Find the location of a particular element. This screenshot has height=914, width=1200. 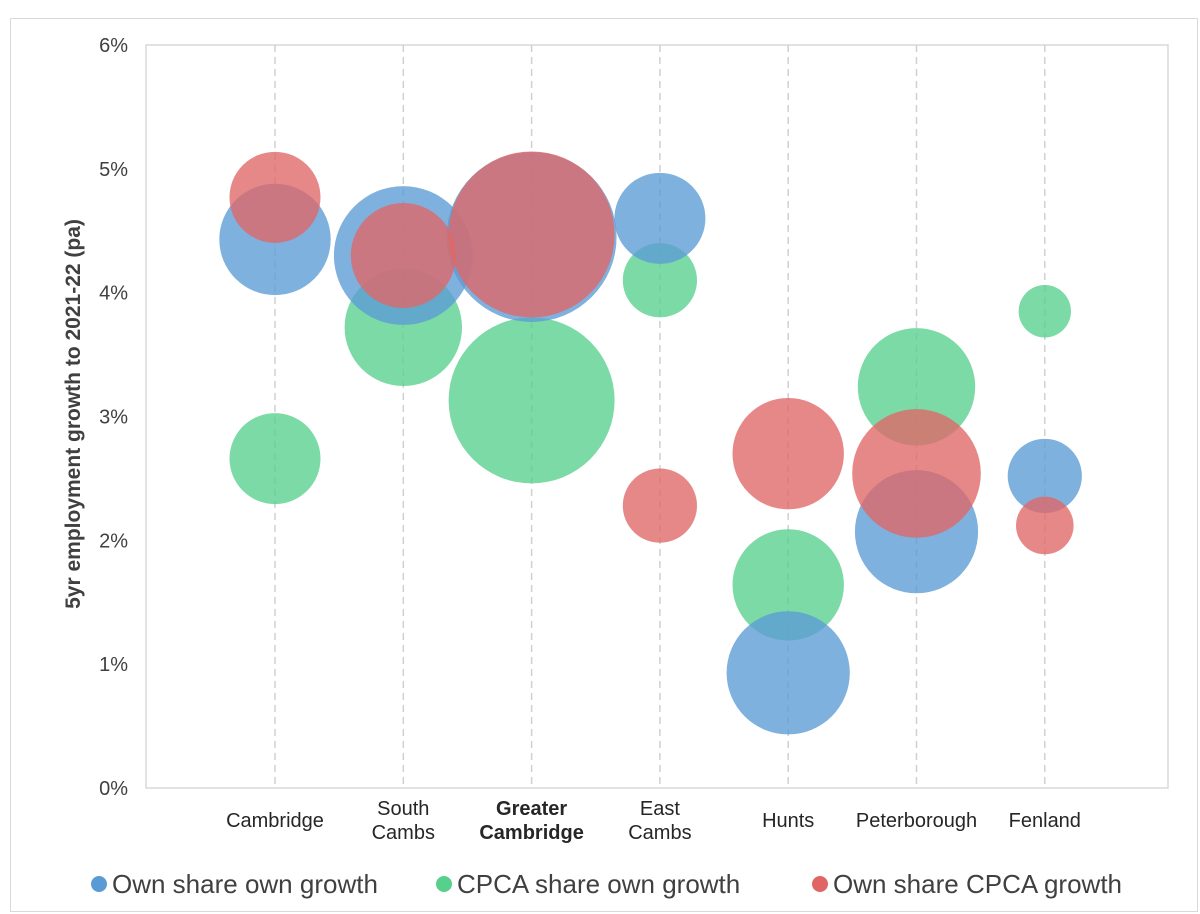

x-category-label-line: South is located at coordinates (403, 809).